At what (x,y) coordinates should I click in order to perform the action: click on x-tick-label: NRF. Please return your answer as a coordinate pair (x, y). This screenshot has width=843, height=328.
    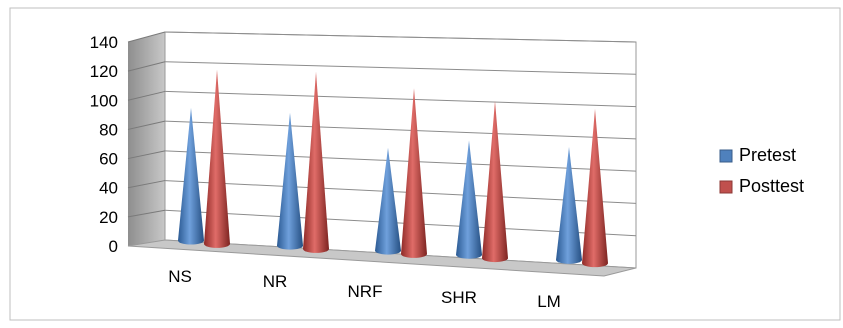
    Looking at the image, I should click on (365, 291).